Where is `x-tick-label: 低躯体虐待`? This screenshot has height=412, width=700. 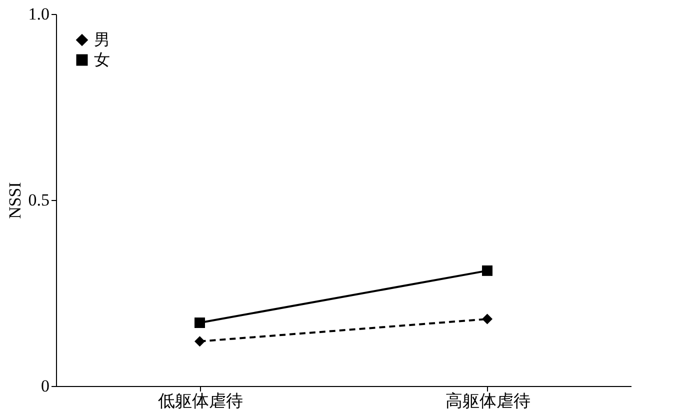
x-tick-label: 低躯体虐待 is located at coordinates (200, 401).